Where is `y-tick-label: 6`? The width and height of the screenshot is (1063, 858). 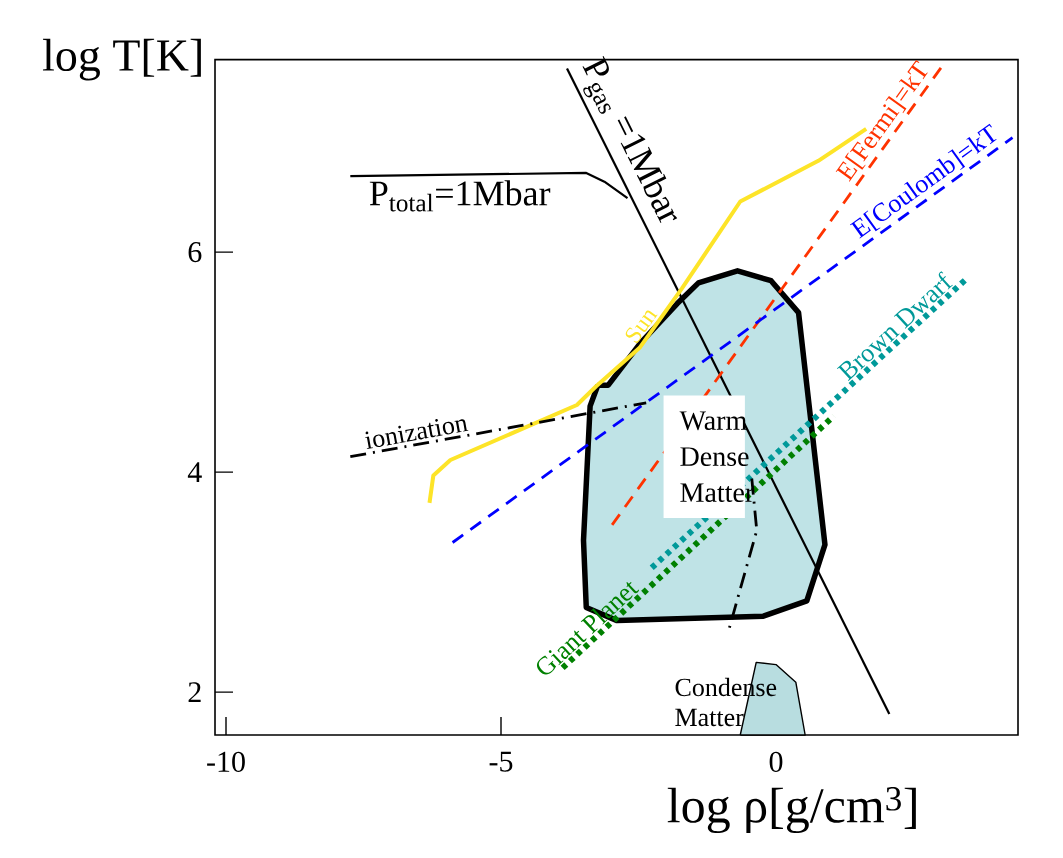 y-tick-label: 6 is located at coordinates (195, 252).